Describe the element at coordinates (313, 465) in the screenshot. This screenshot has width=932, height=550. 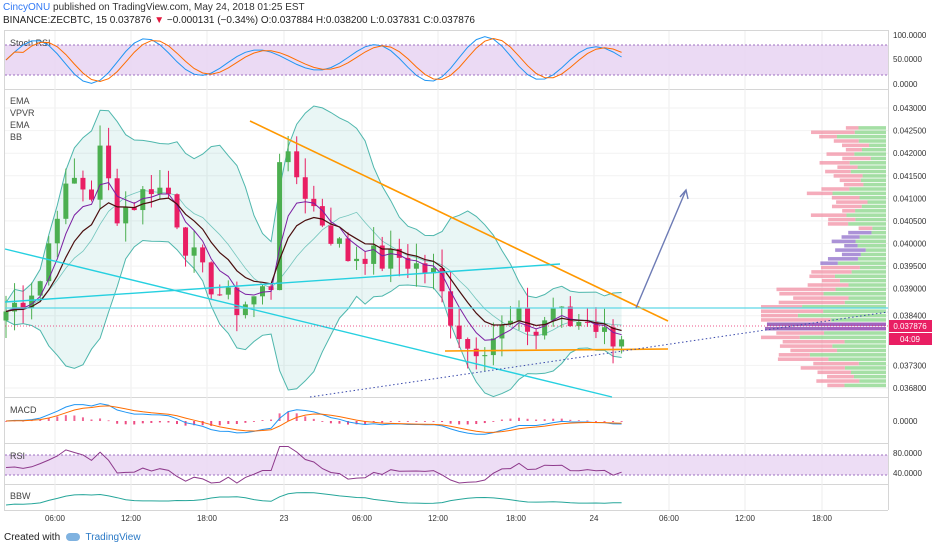
I see `rsi-line` at that location.